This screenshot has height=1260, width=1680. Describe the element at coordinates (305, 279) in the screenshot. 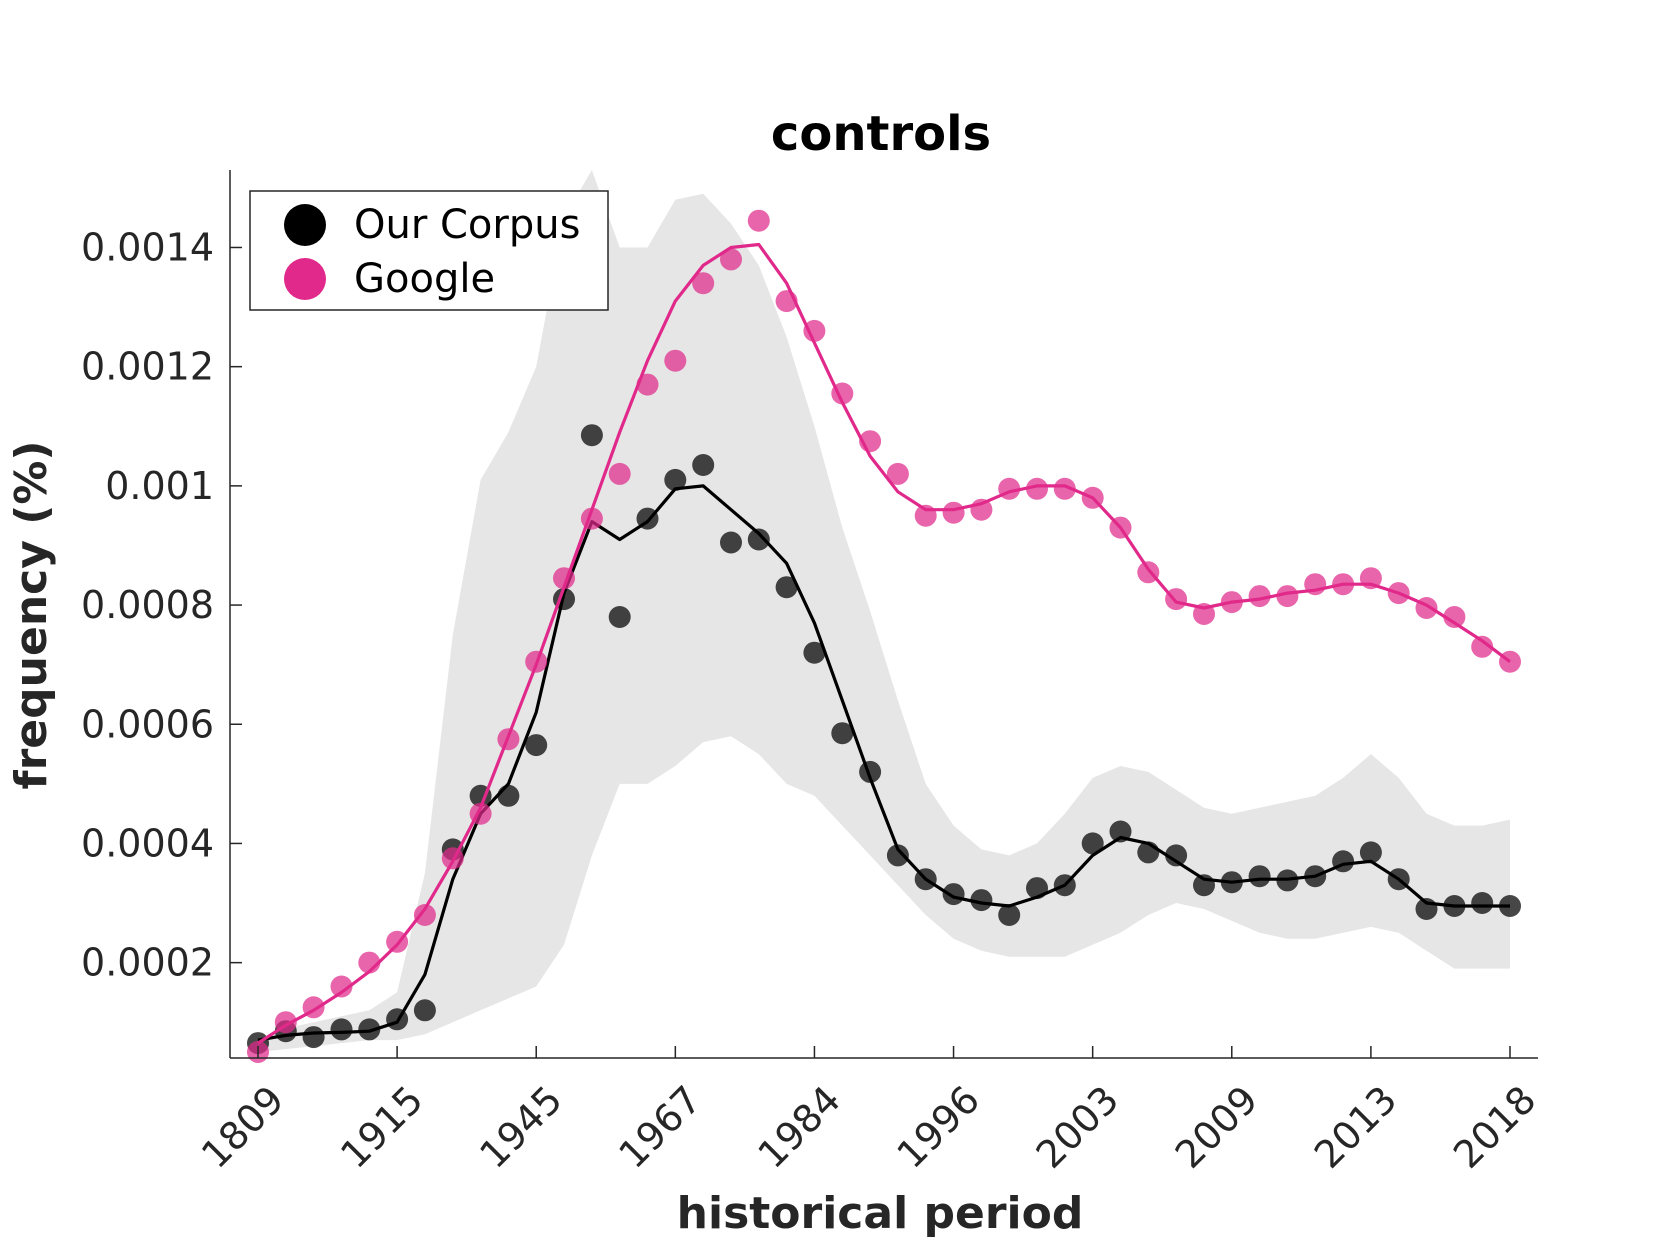

I see `legend-marker-google` at that location.